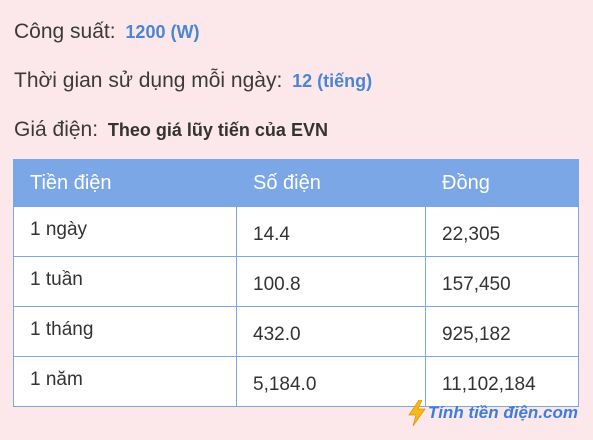  I want to click on power-label: Công suất:, so click(65, 31).